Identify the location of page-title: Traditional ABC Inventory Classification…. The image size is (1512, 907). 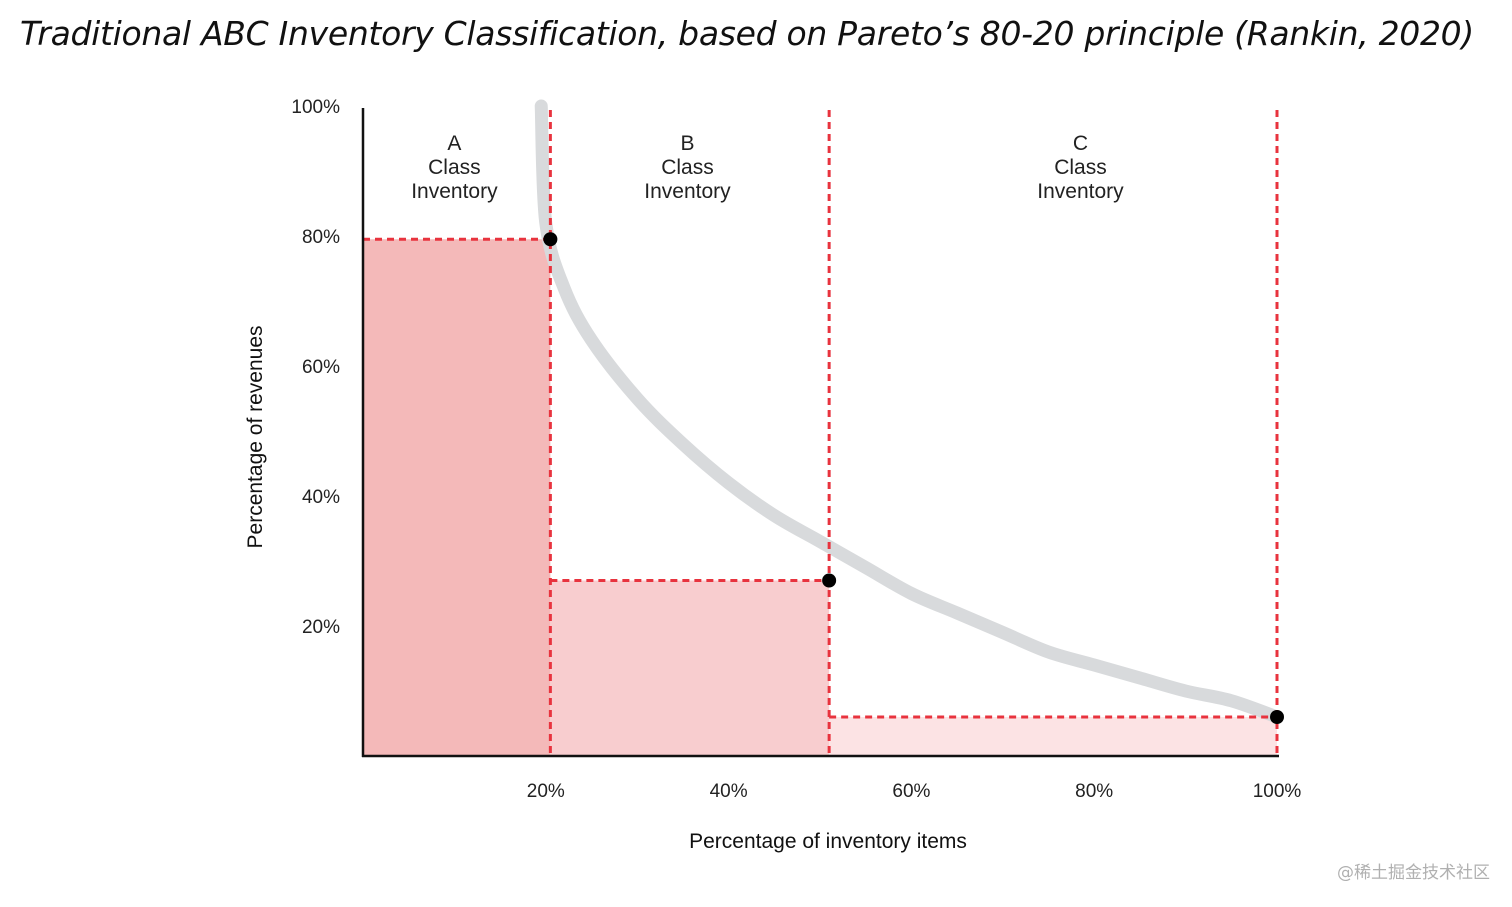
(747, 33).